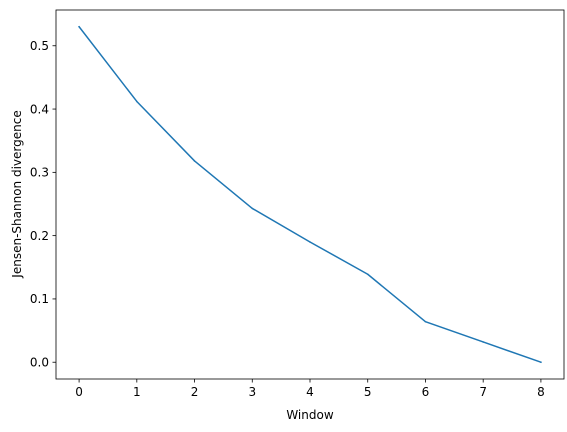 Image resolution: width=567 pixels, height=432 pixels. I want to click on y-tick-label: 0.4, so click(39, 109).